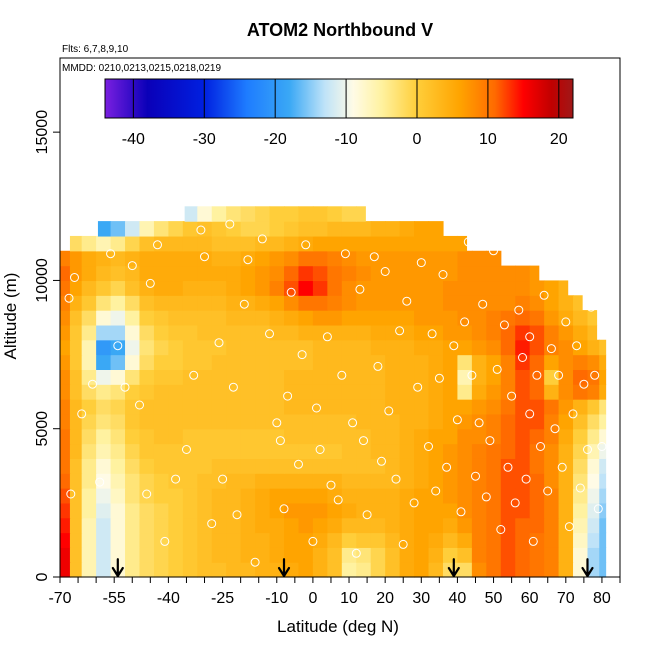  What do you see at coordinates (133, 139) in the screenshot?
I see `colorbar-tick-label: -40` at bounding box center [133, 139].